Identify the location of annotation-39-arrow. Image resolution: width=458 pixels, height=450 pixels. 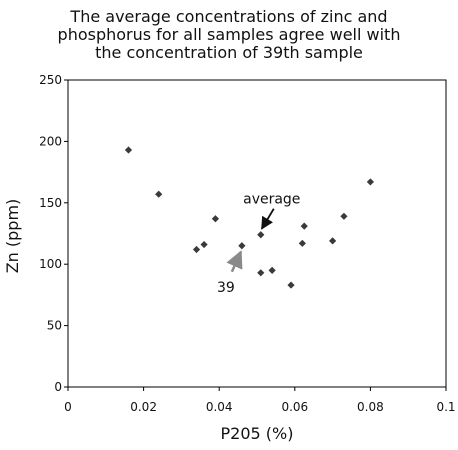
(234, 261).